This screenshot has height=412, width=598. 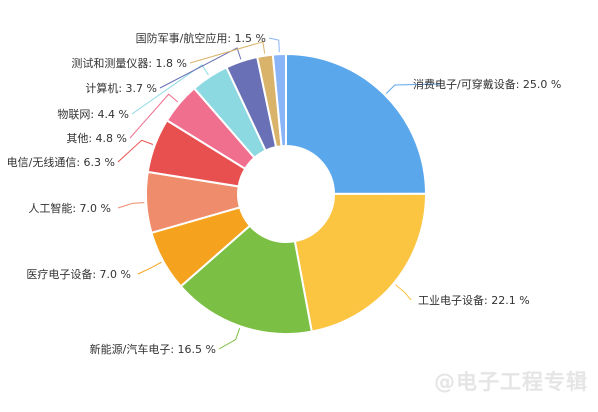 What do you see at coordinates (69, 208) in the screenshot?
I see `data-label-4: 人工智能: 7.0 %` at bounding box center [69, 208].